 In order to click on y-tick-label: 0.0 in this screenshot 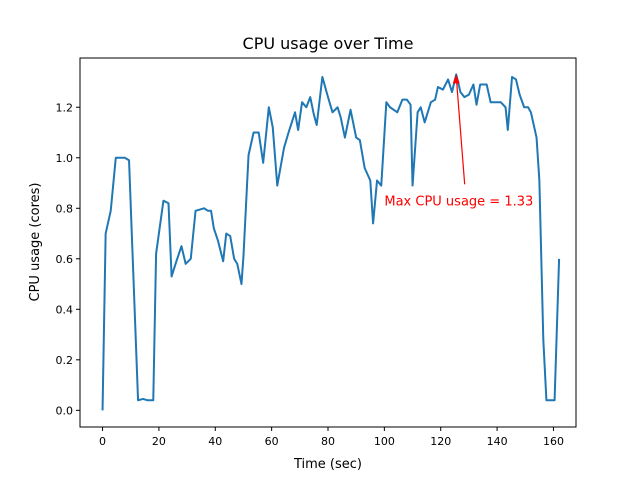, I will do `click(65, 410)`.